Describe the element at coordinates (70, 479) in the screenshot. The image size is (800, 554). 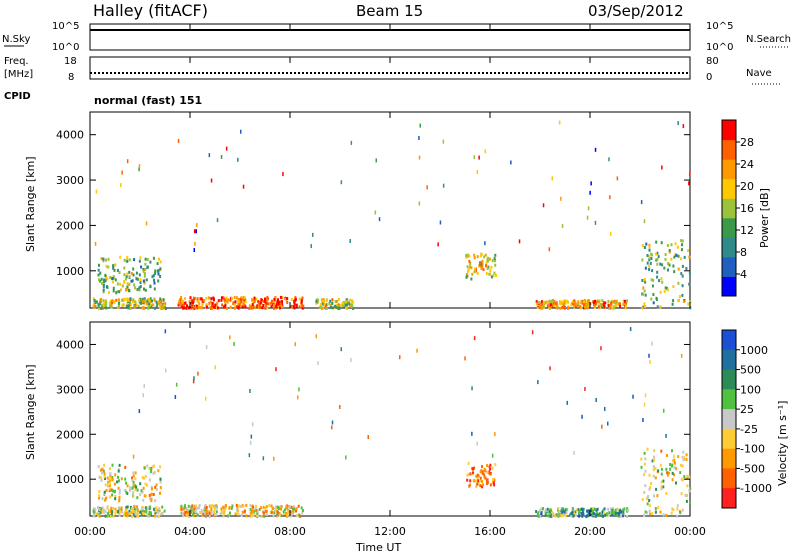
I see `velocity-y-tick-label: 1000` at that location.